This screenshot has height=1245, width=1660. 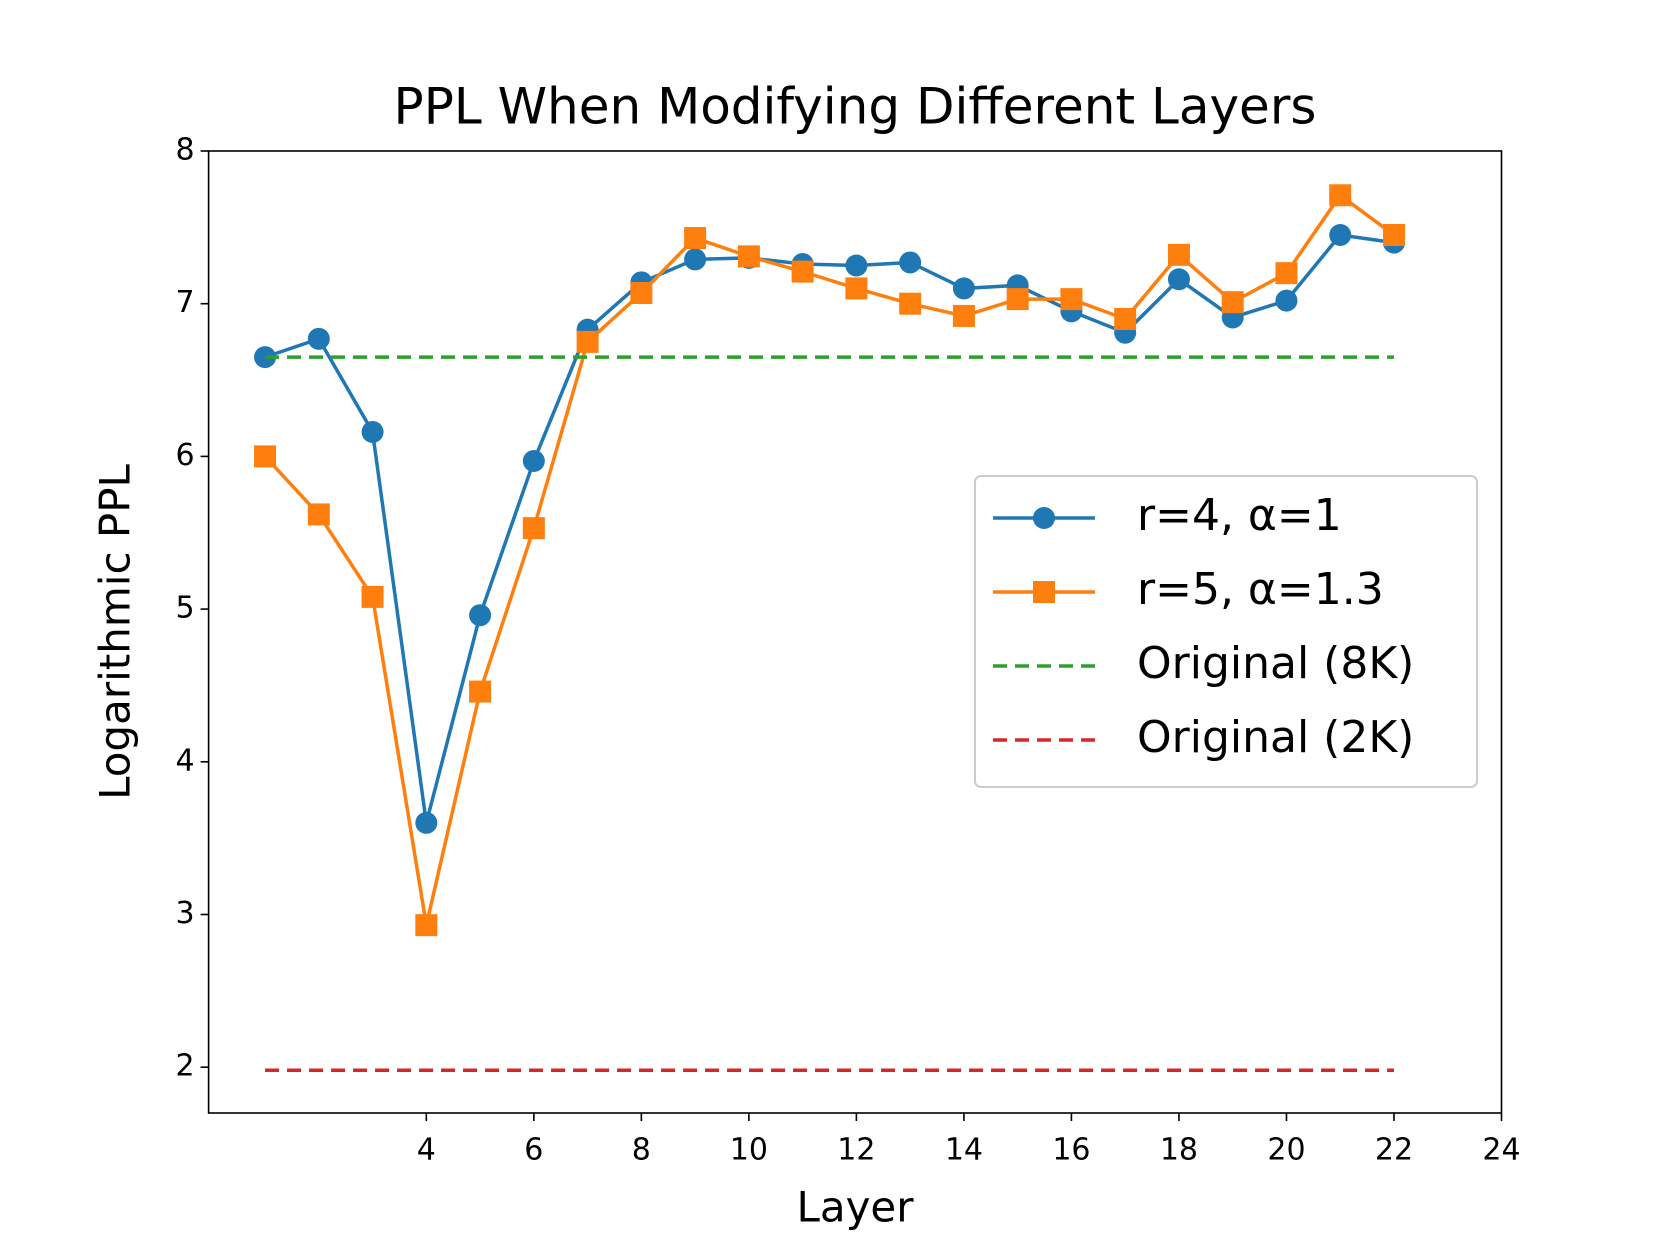 I want to click on y-tick-label: 2, so click(x=185, y=1066).